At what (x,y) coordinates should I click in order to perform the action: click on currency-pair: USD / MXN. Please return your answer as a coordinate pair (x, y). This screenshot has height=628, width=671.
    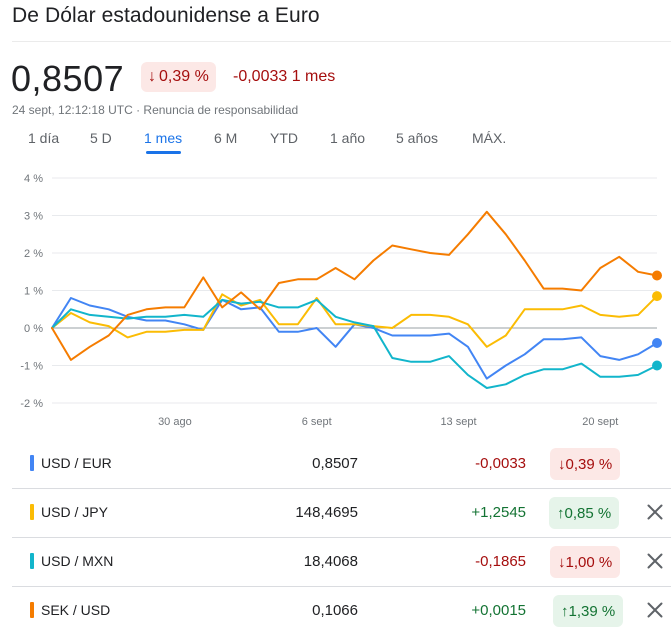
    Looking at the image, I should click on (77, 561).